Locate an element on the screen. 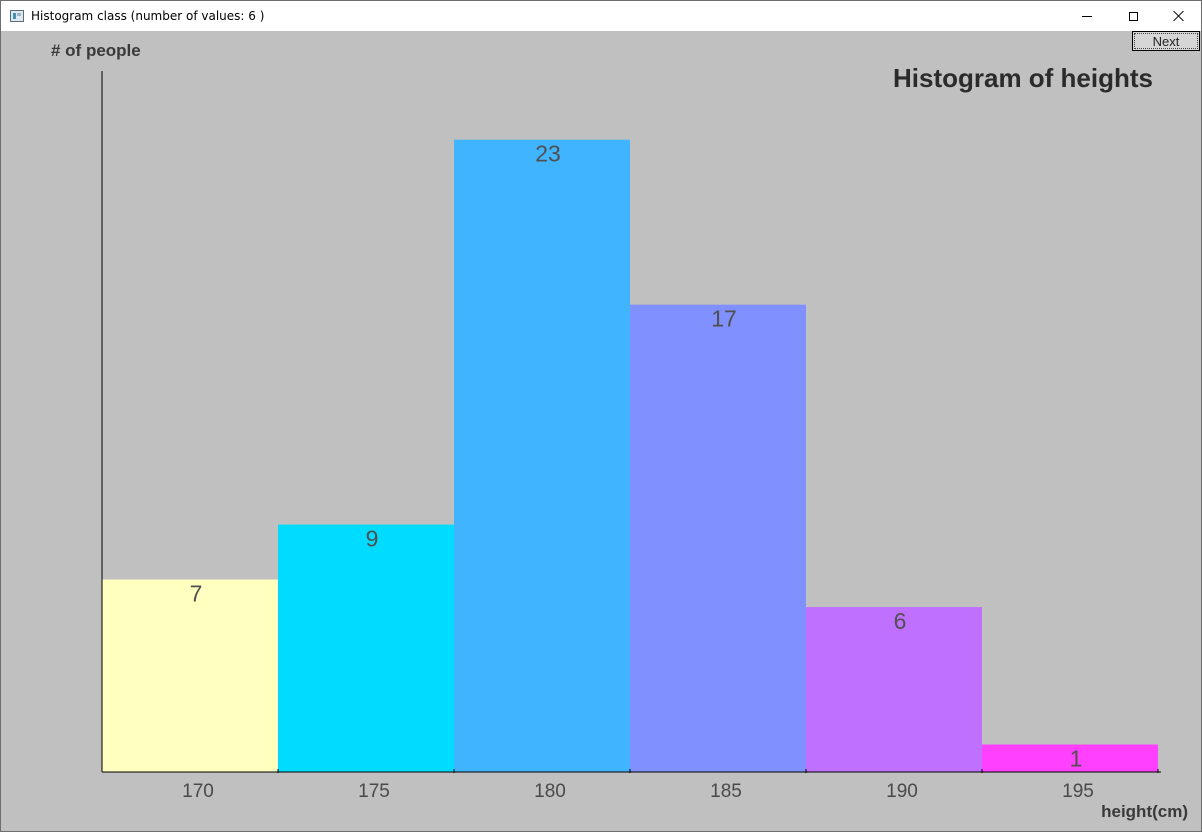  maximize-icon is located at coordinates (1133, 16).